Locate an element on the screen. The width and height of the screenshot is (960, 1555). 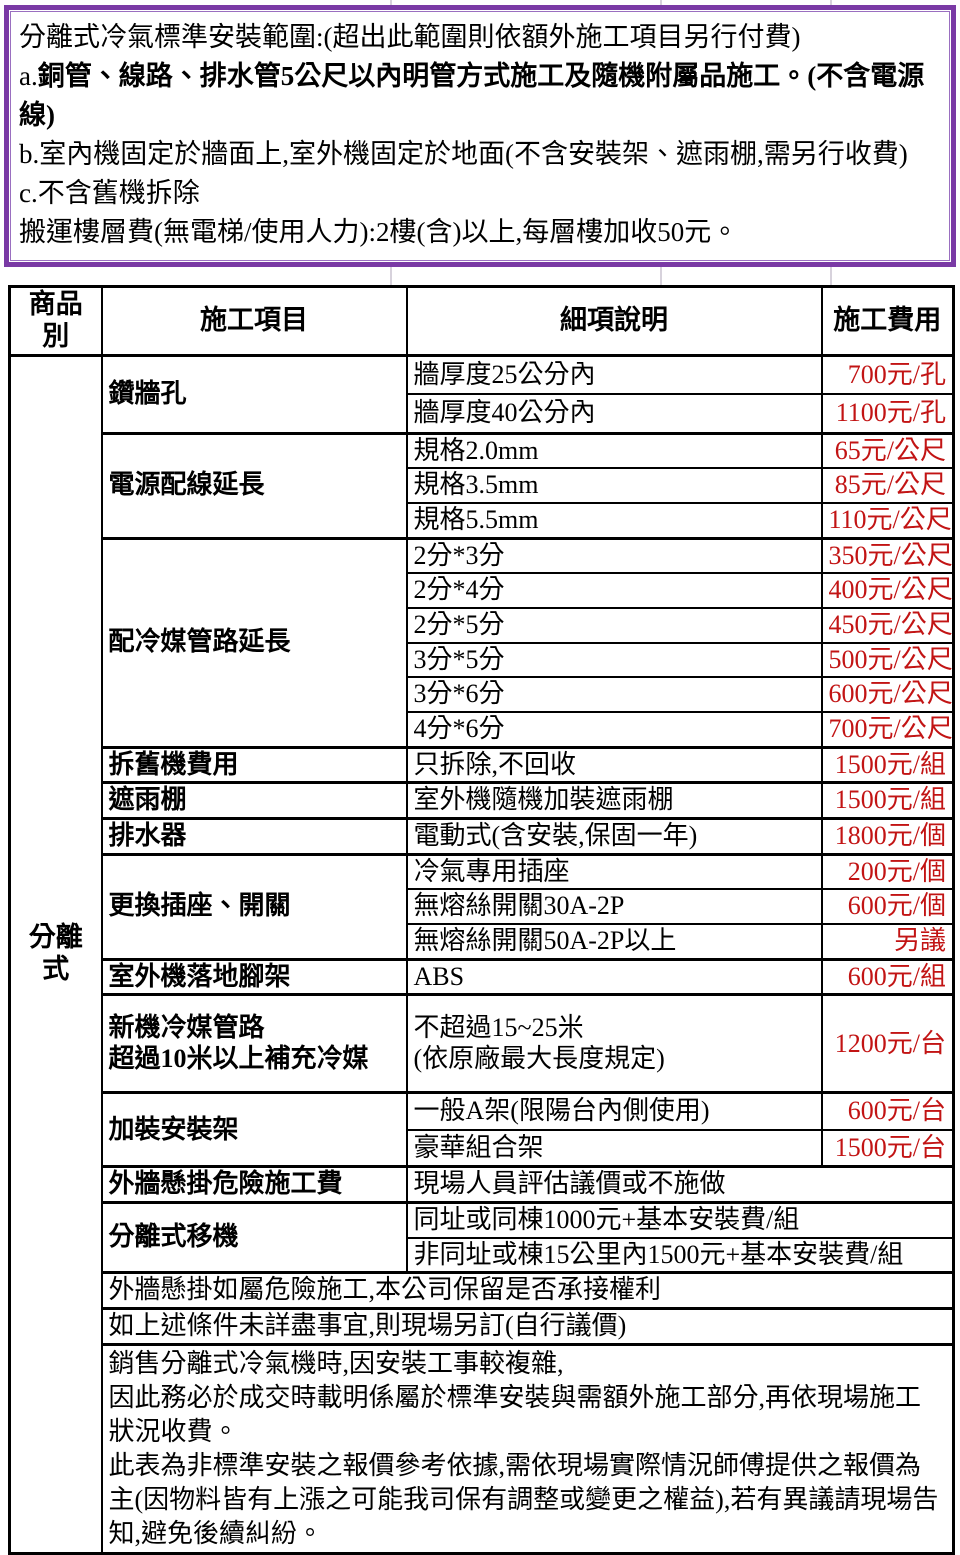
fee-cell: 200元/個 is located at coordinates (887, 871).